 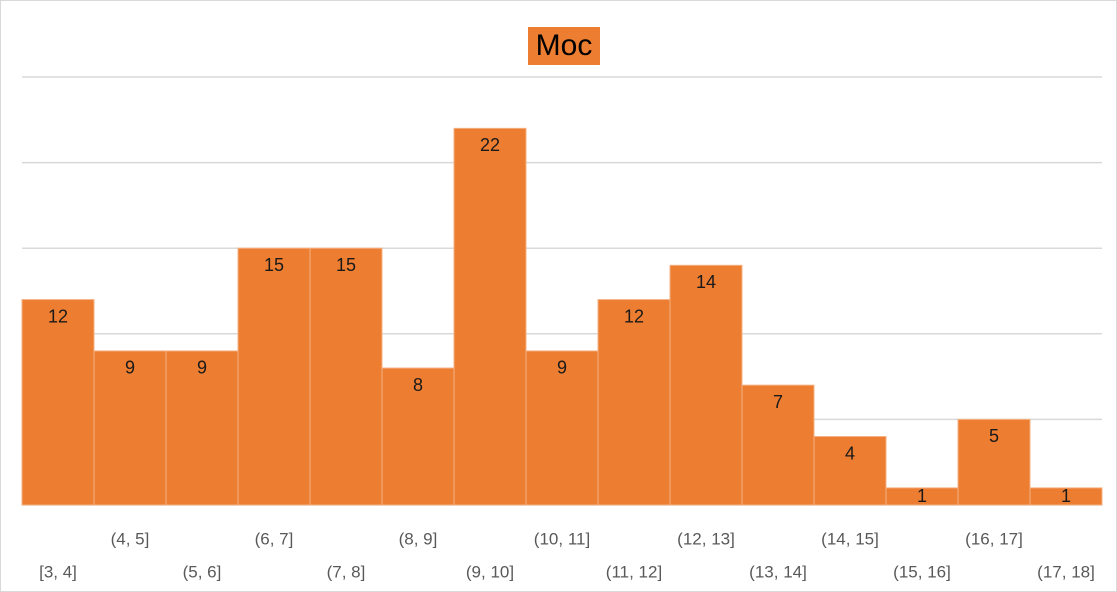 I want to click on data-label: 14, so click(x=706, y=282).